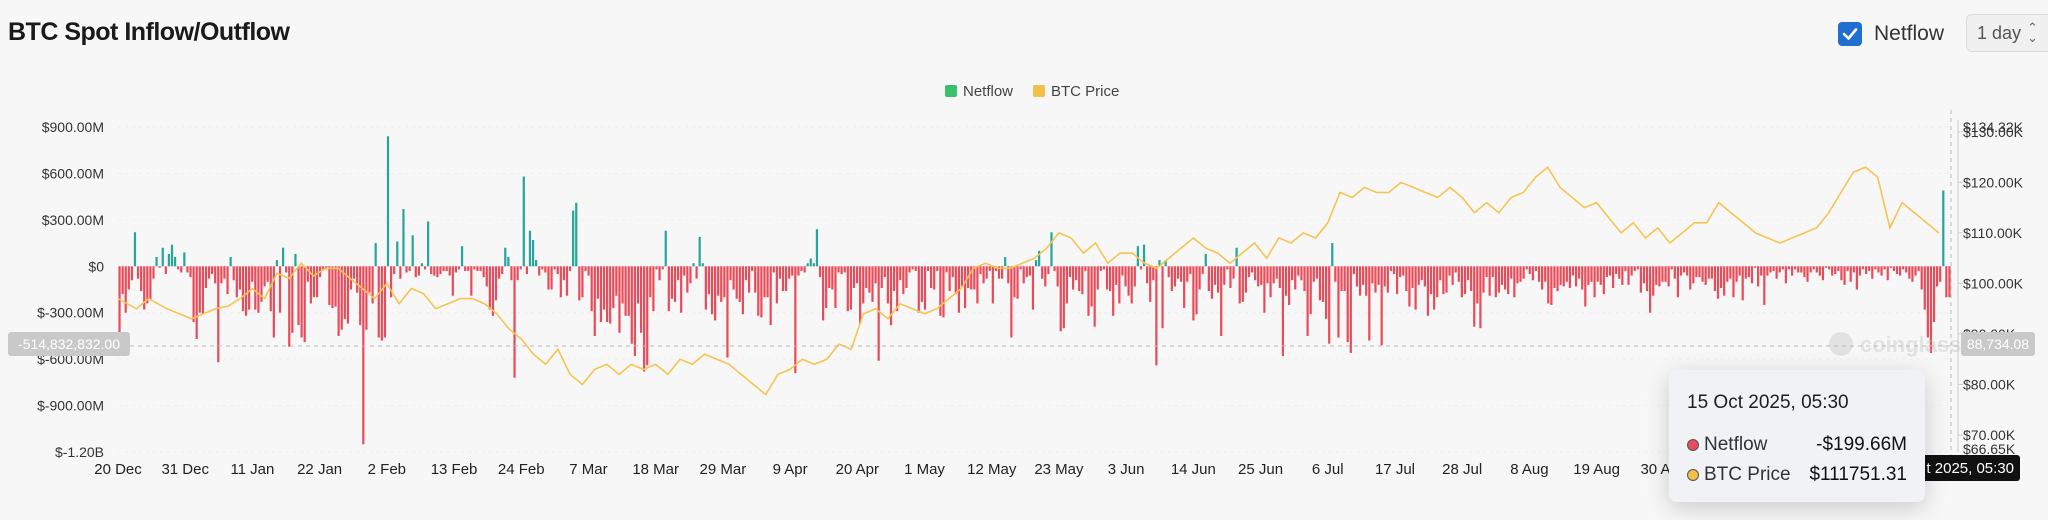 The height and width of the screenshot is (520, 2048). I want to click on netflow-checkbox, so click(1850, 34).